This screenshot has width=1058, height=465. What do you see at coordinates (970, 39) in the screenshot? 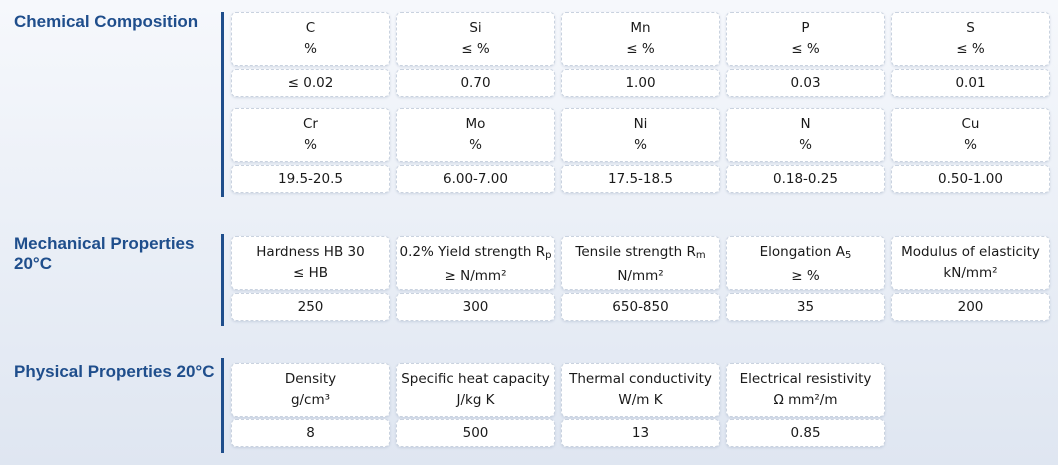
I see `element-header-s: S ≤ %` at bounding box center [970, 39].